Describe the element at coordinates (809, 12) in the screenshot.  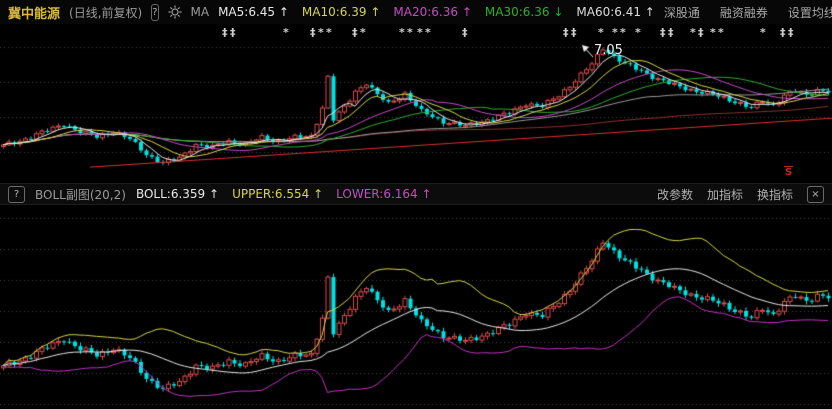
I see `ma-settings-button: 设置均线▾` at that location.